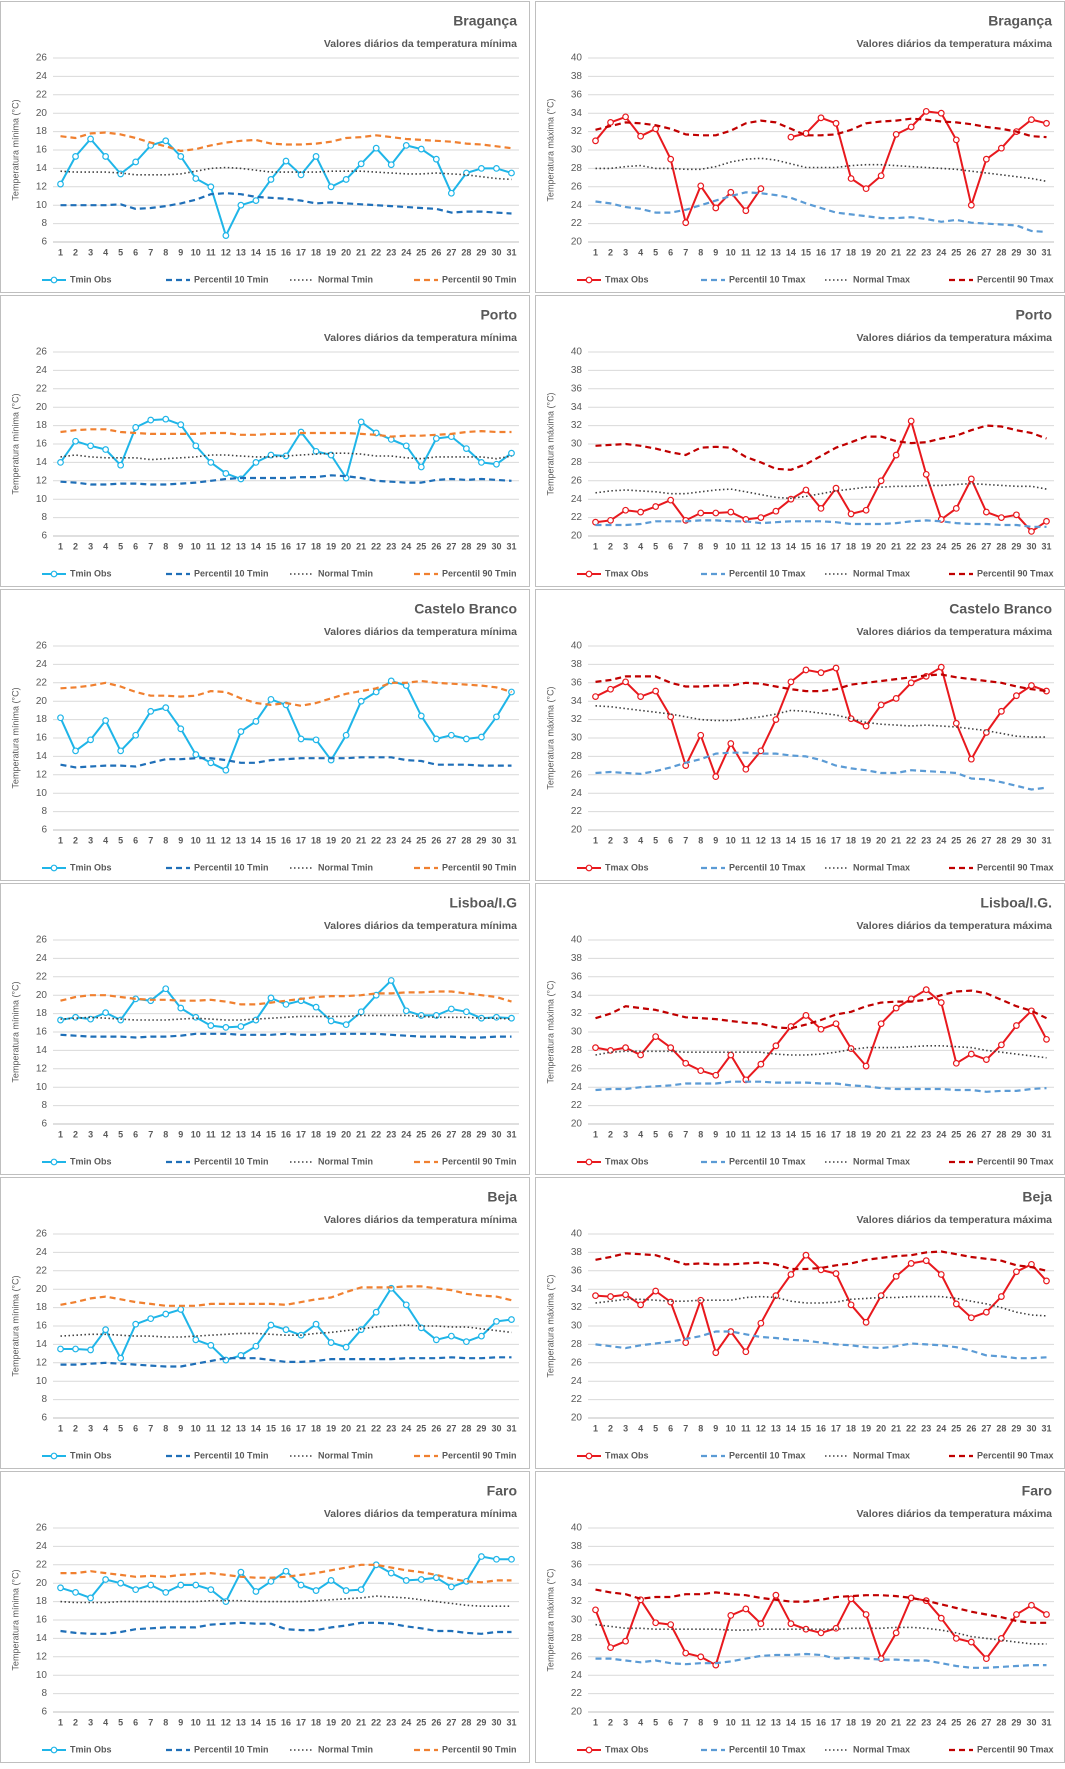 The image size is (1065, 1769). What do you see at coordinates (577, 1068) in the screenshot?
I see `y-tick-label: 26` at bounding box center [577, 1068].